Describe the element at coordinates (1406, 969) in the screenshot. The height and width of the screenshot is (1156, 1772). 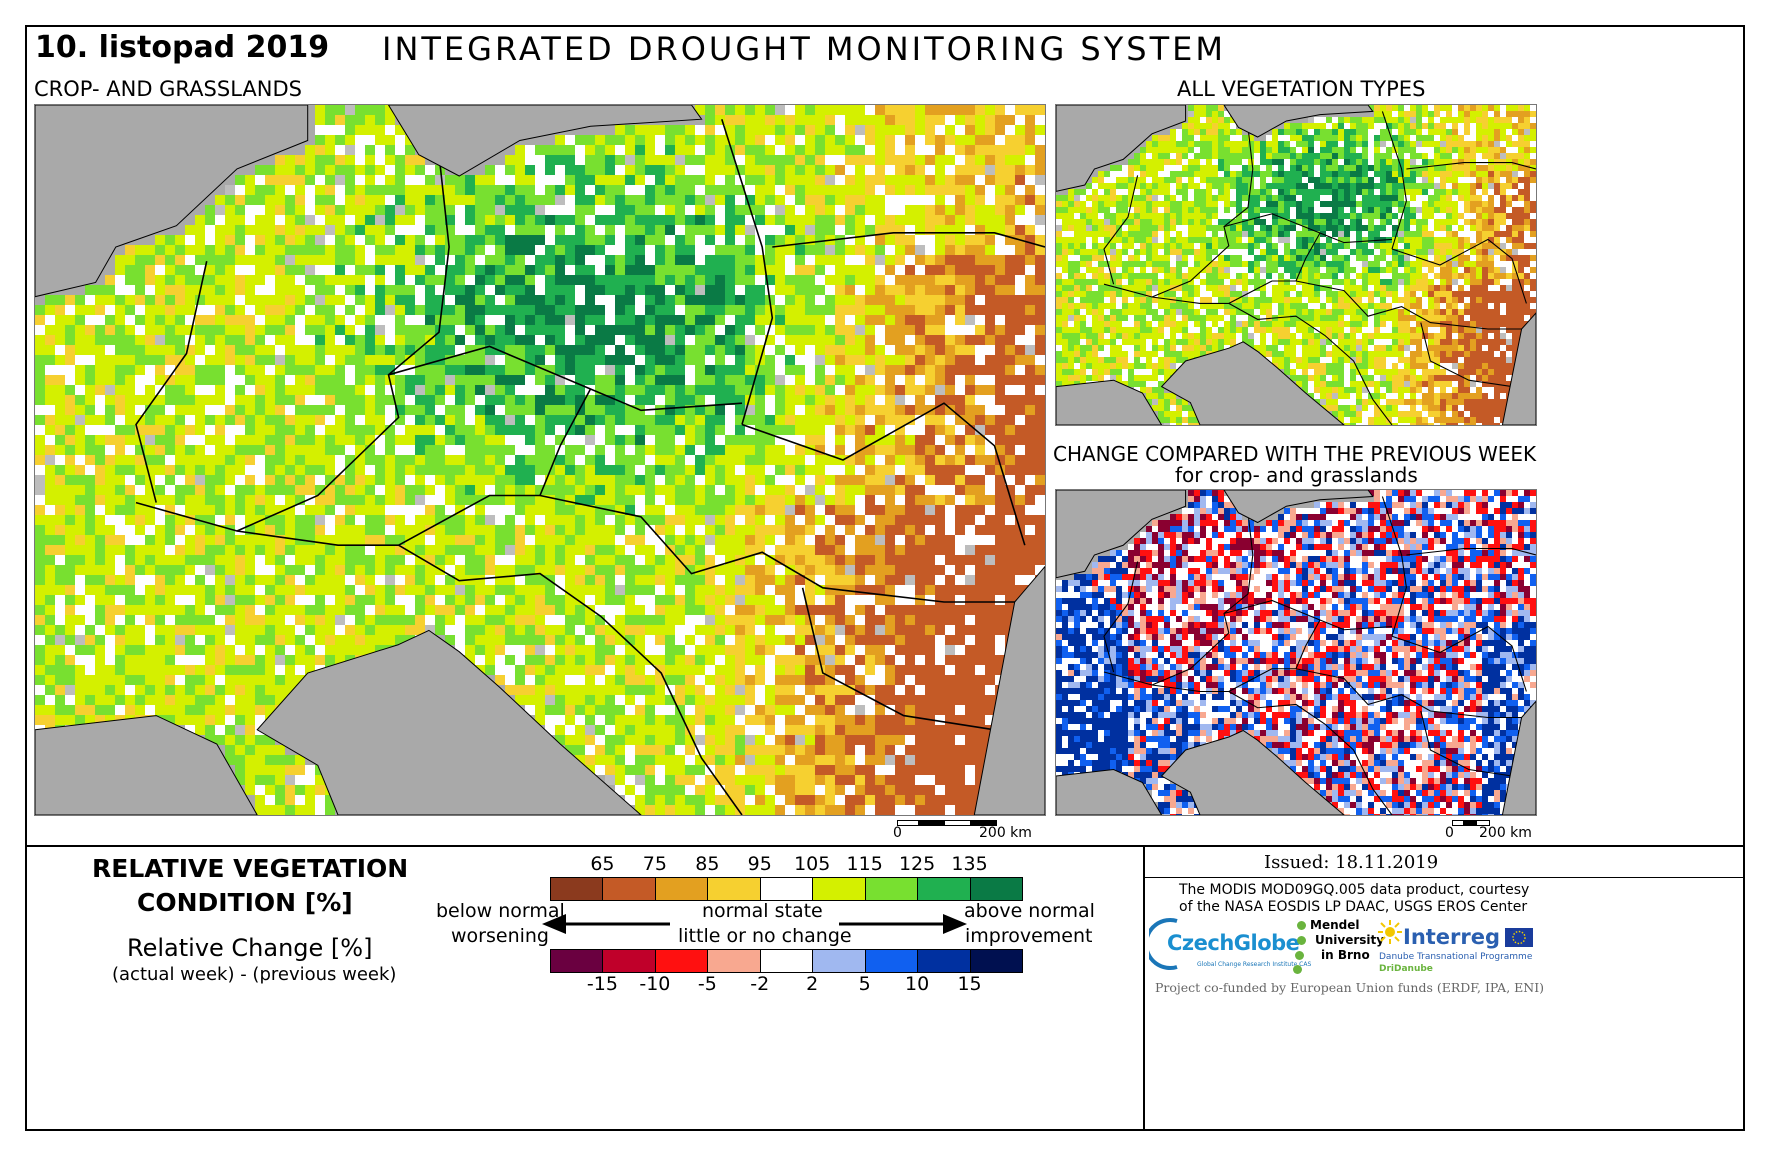
I see `interreg-project: DriDanube` at that location.